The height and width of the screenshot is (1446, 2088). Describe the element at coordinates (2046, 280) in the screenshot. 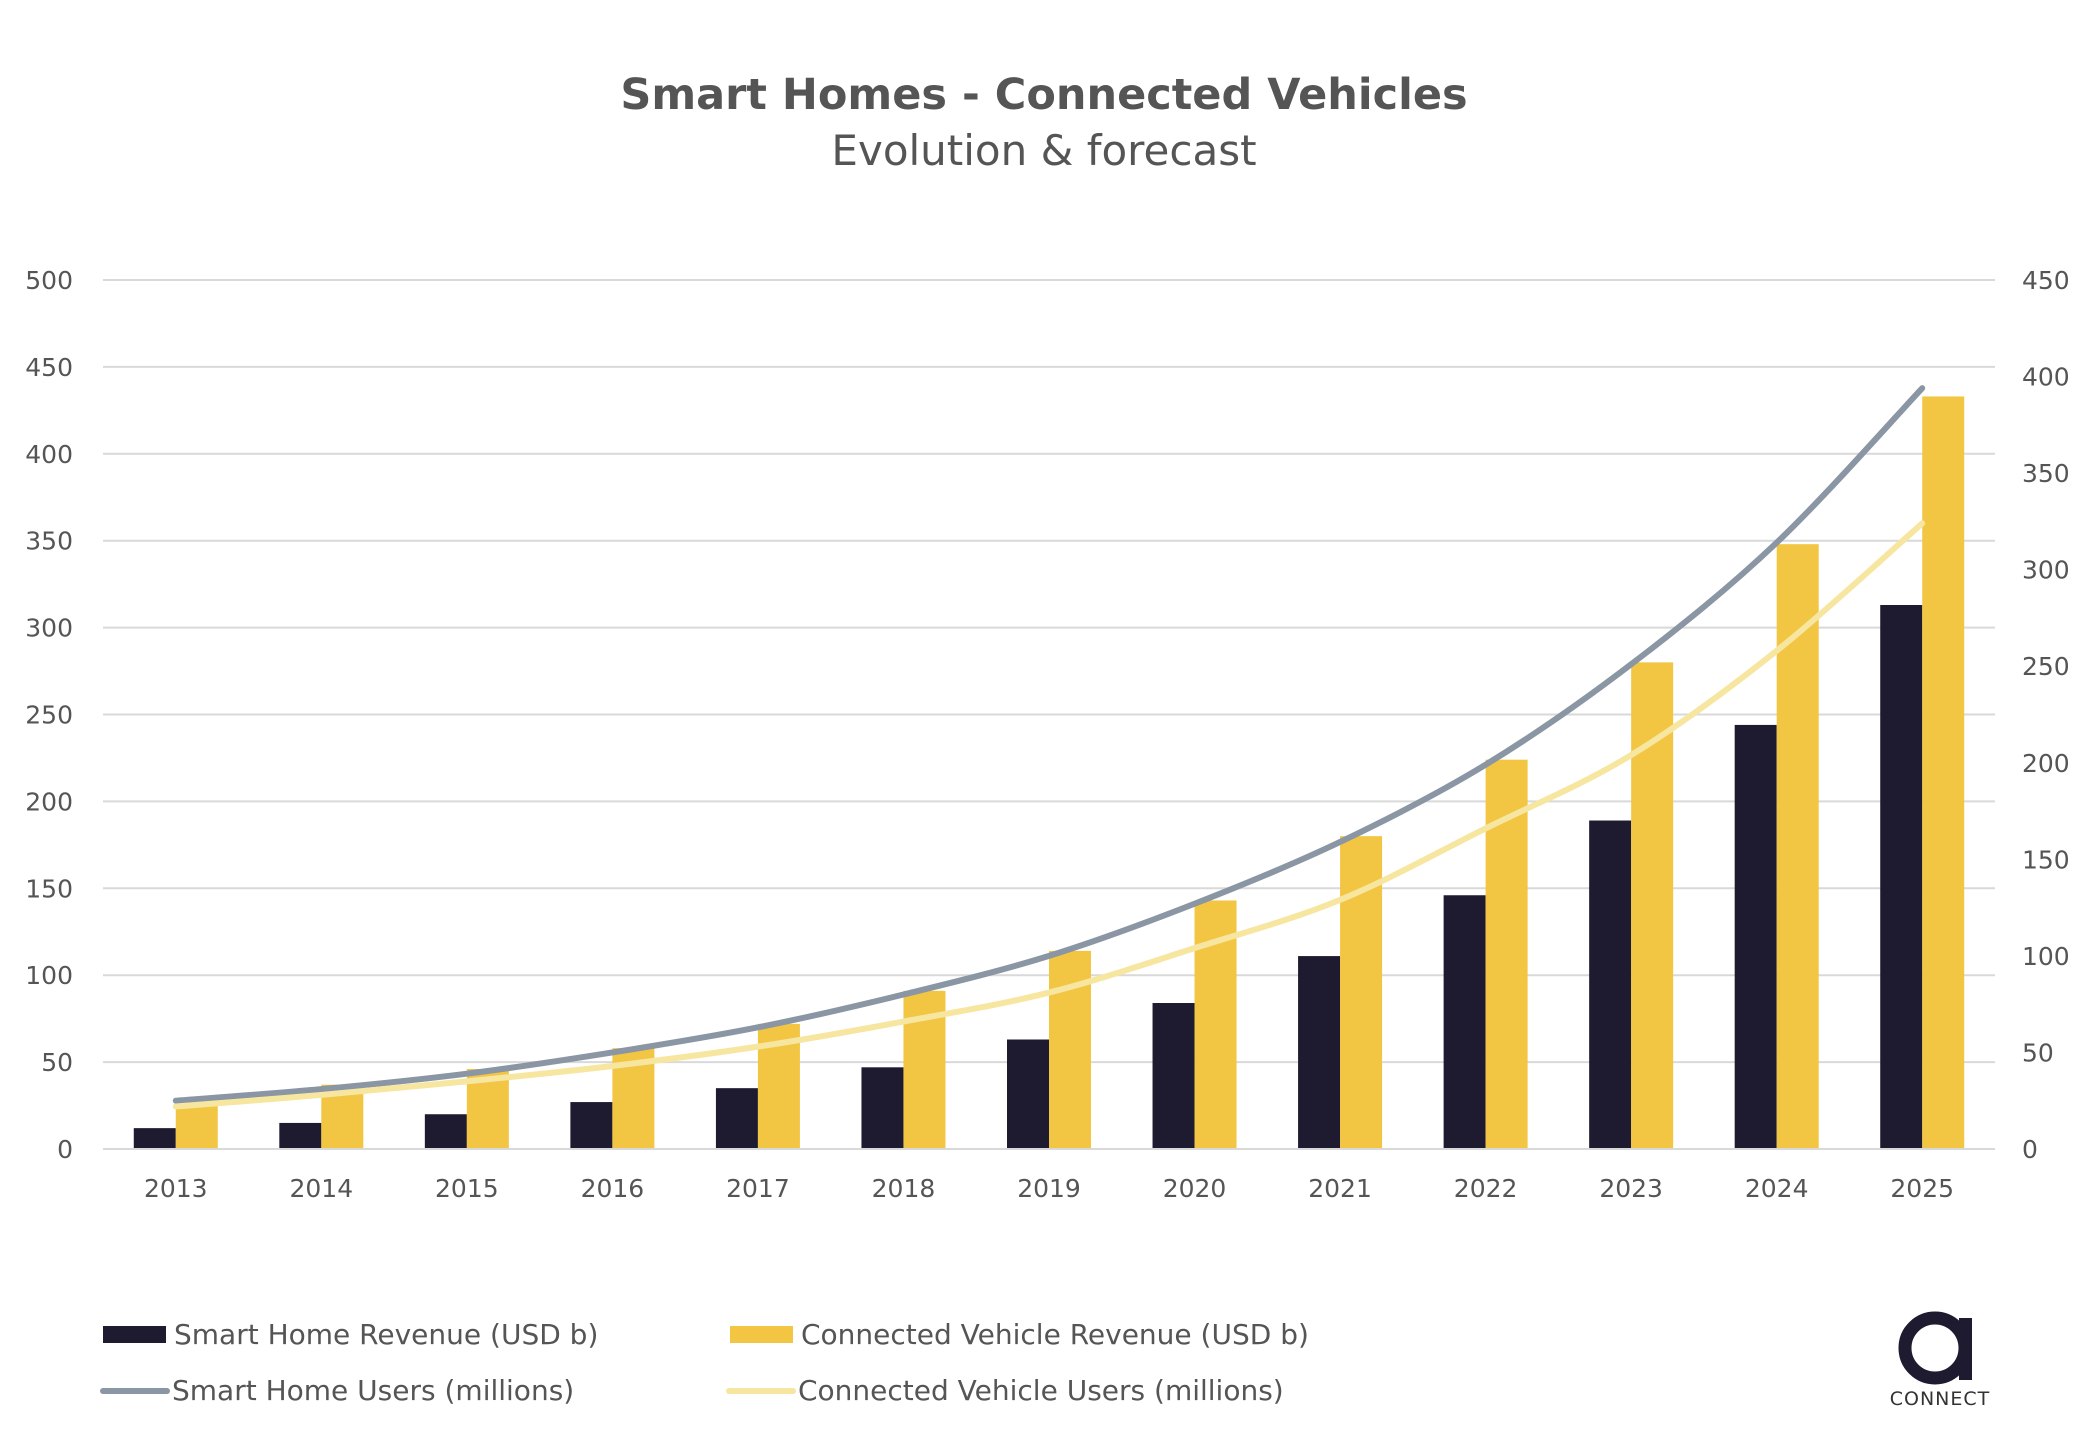

I see `y-right-tick-label: 450` at that location.